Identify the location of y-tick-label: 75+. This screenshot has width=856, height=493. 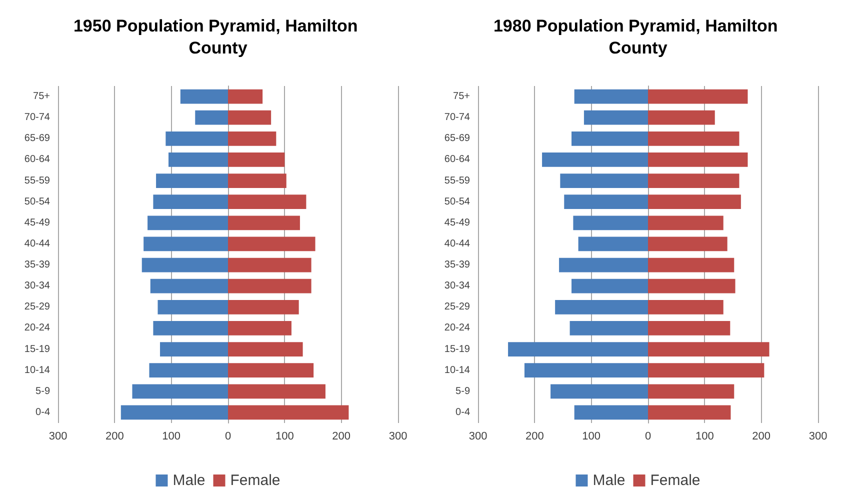
(41, 96).